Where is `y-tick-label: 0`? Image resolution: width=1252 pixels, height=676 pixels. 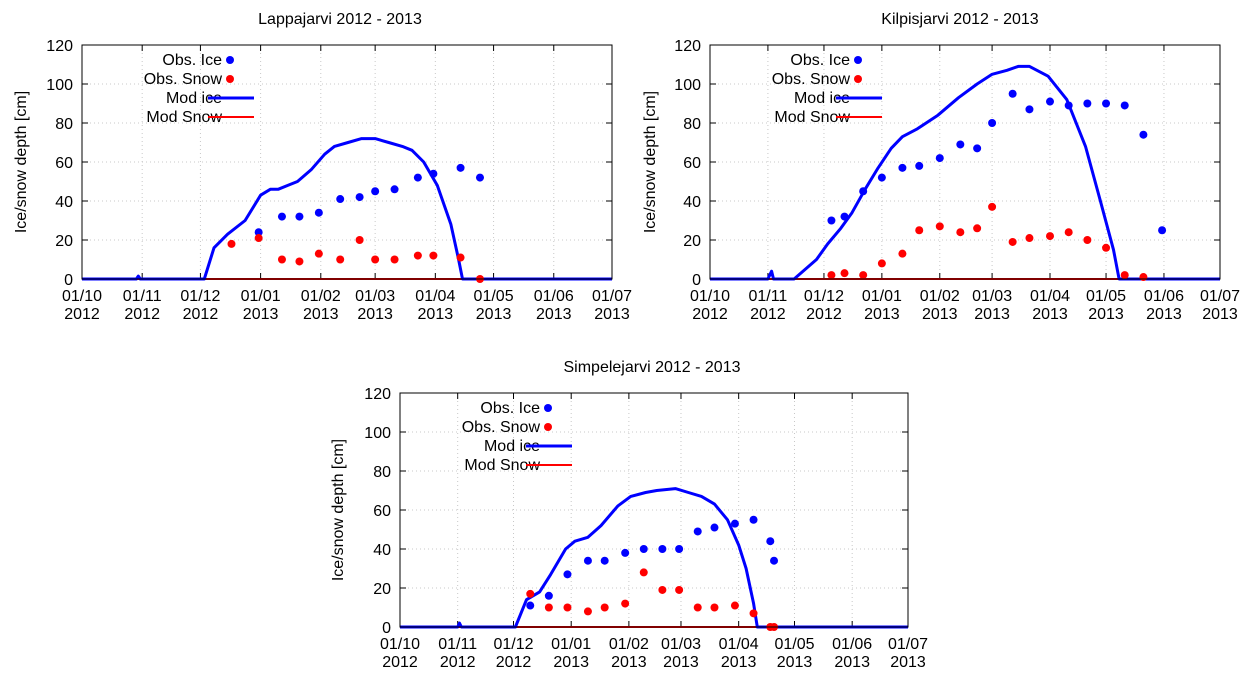
y-tick-label: 0 is located at coordinates (696, 280).